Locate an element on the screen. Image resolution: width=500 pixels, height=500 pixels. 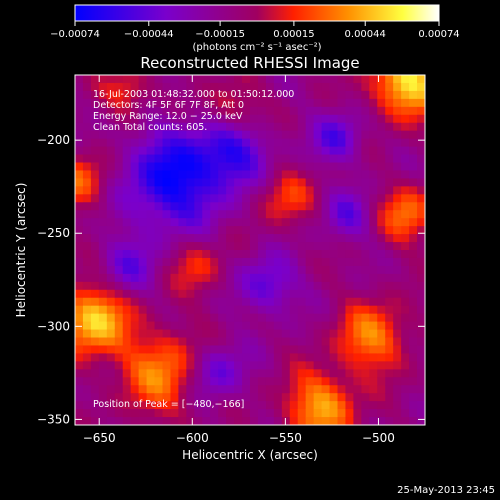
y-axis-label: Heliocentric Y (arcsec) is located at coordinates (21, 250).